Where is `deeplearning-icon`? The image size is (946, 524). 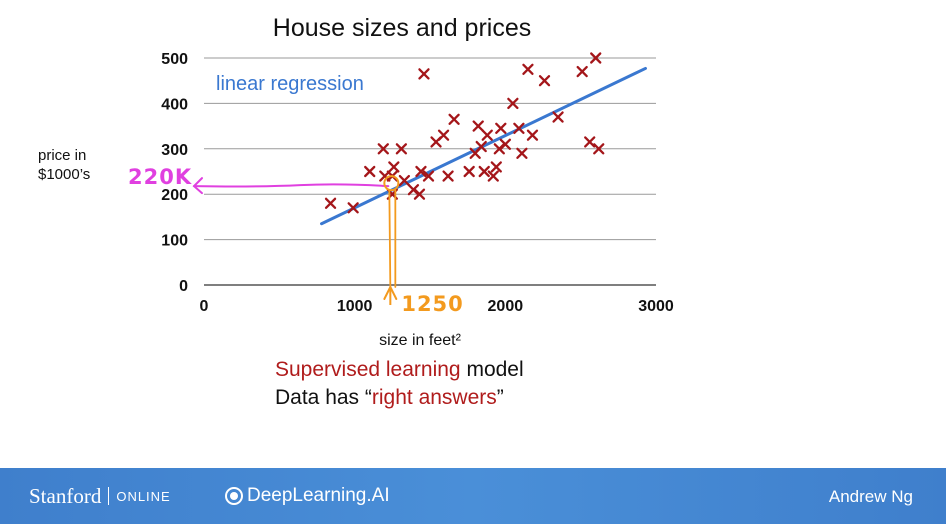 deeplearning-icon is located at coordinates (234, 496).